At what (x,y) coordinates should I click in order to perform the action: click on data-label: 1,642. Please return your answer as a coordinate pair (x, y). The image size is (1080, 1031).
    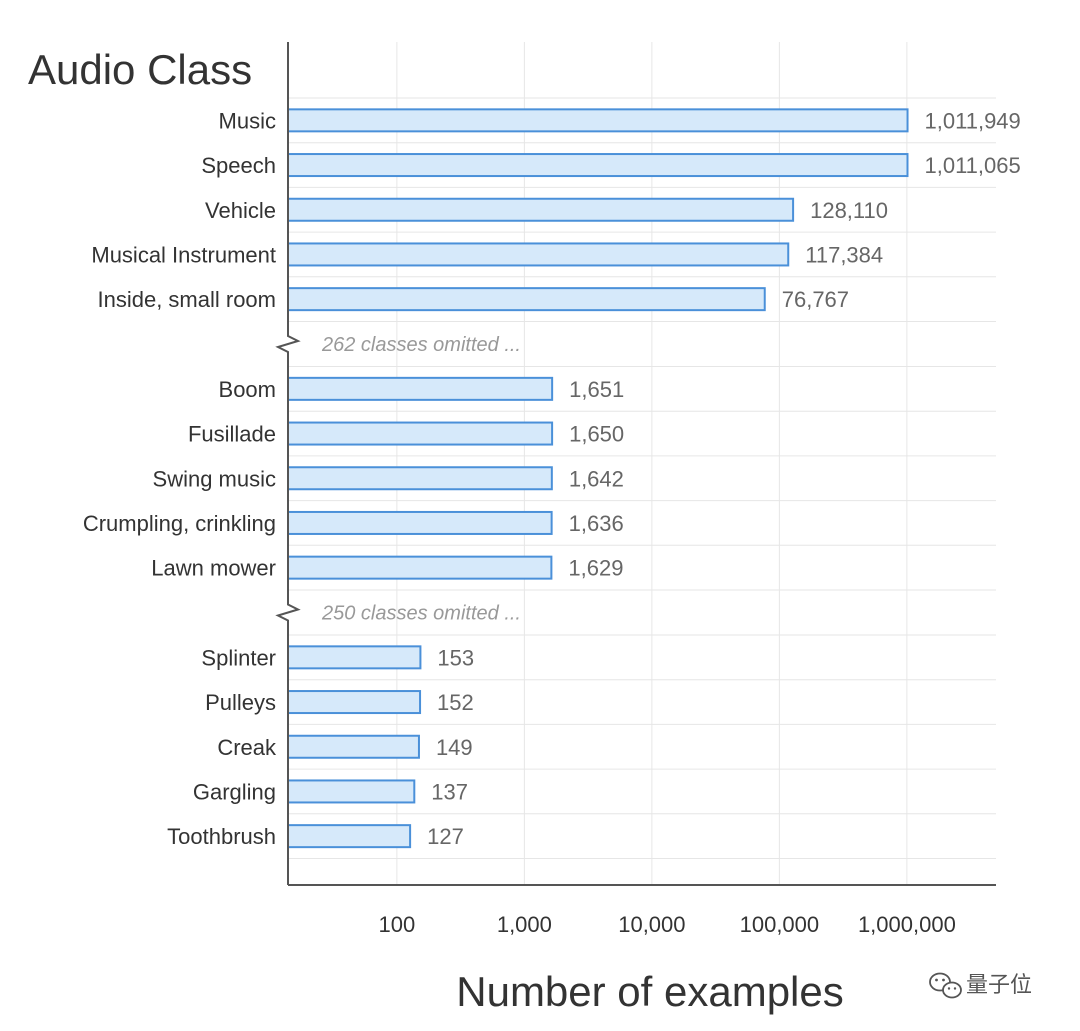
    Looking at the image, I should click on (596, 478).